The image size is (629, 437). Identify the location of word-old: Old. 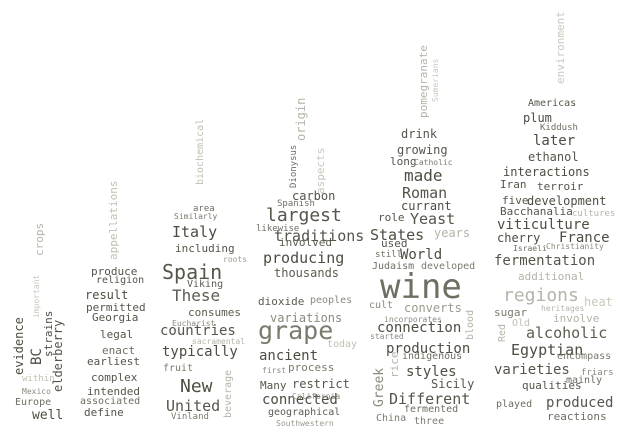
(521, 323).